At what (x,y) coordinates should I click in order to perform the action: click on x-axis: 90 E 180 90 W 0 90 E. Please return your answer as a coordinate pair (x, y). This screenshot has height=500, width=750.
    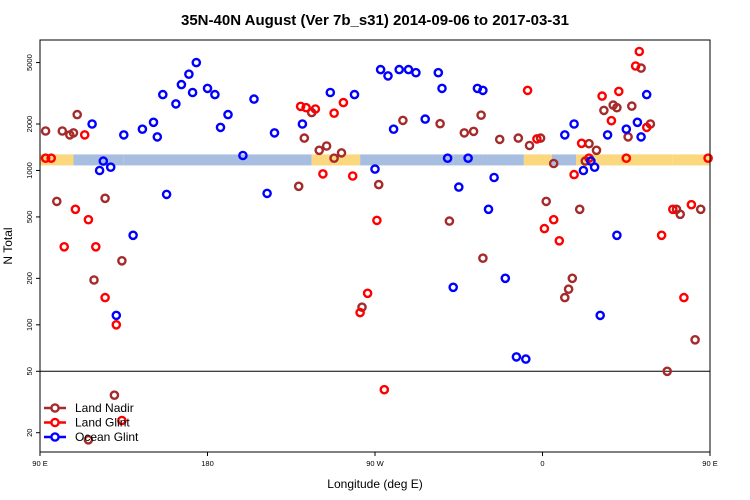
    Looking at the image, I should click on (375, 460).